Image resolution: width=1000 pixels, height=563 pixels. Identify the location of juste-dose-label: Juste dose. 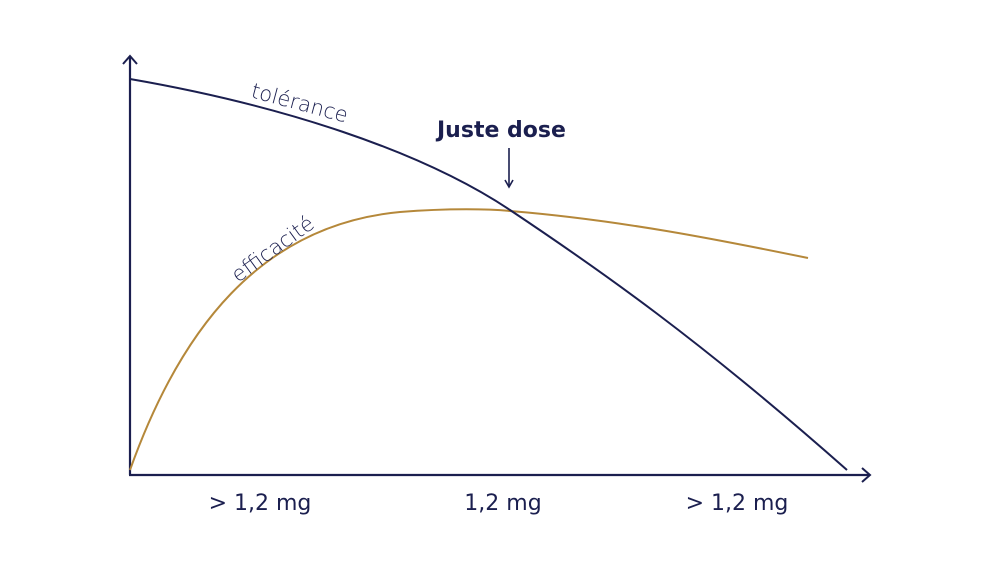
(500, 130).